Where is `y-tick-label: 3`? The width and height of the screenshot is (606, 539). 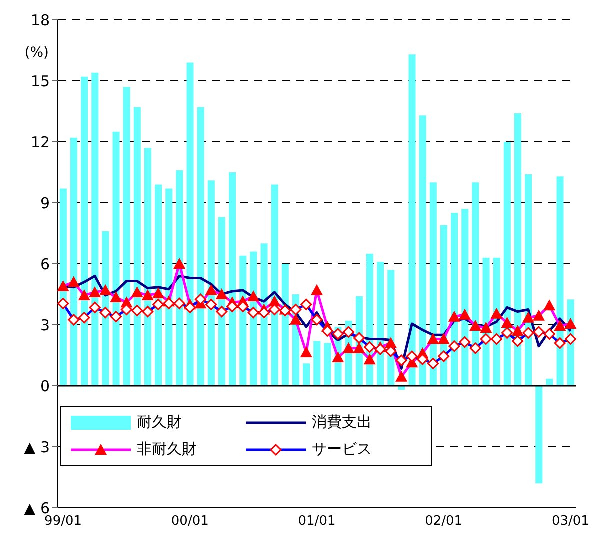
y-tick-label: 3 is located at coordinates (45, 325).